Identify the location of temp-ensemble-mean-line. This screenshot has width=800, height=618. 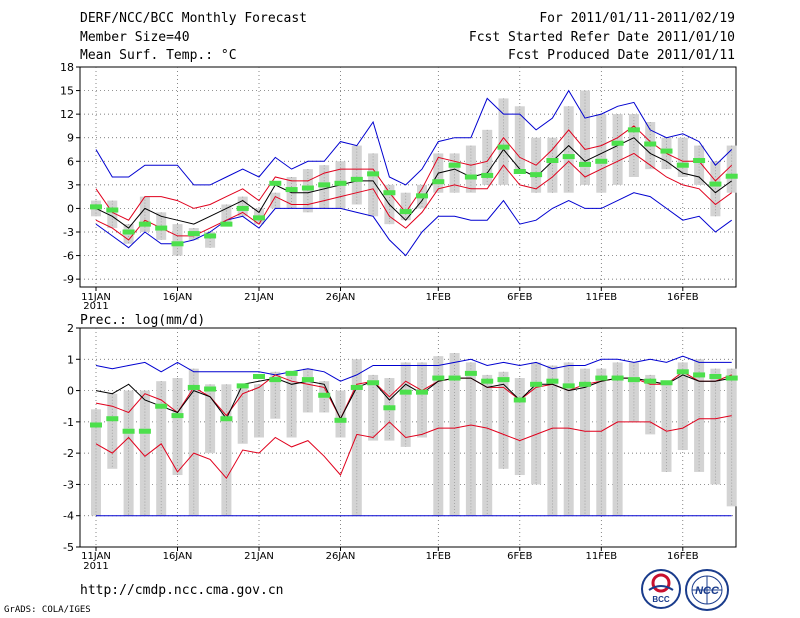
(413, 183).